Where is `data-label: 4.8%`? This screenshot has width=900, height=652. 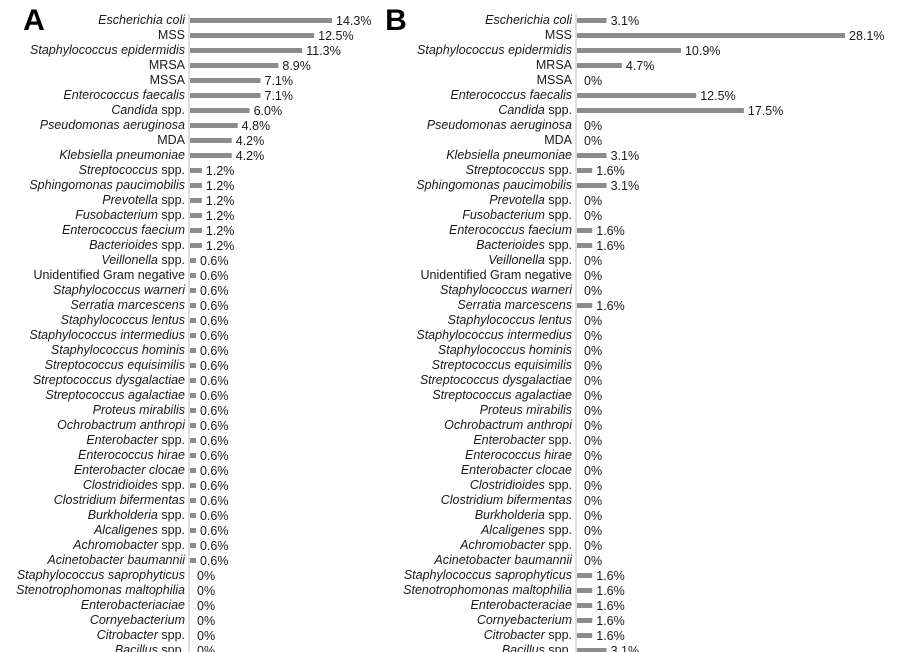 data-label: 4.8% is located at coordinates (256, 126).